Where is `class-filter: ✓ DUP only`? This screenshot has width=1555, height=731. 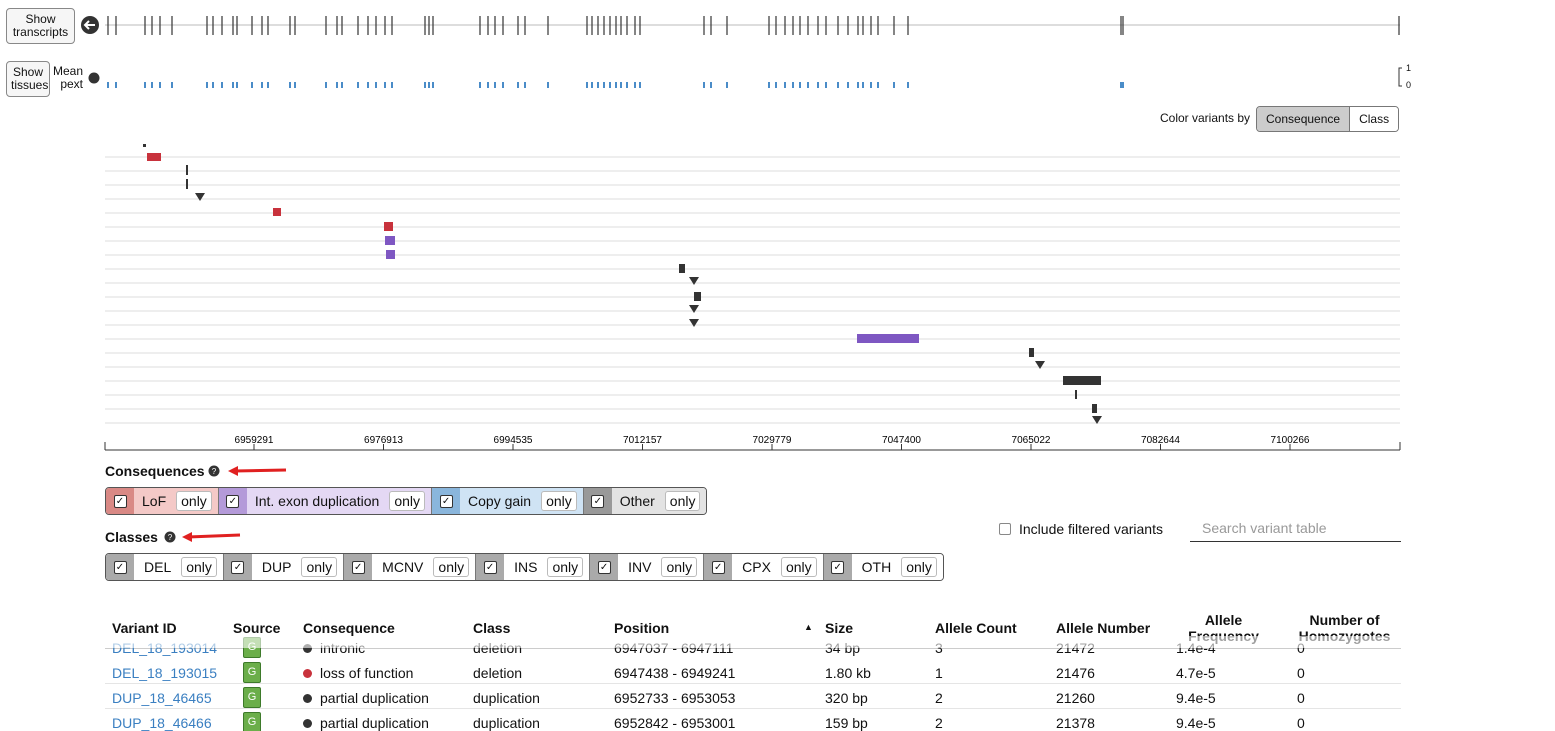
class-filter: ✓ DUP only is located at coordinates (284, 567).